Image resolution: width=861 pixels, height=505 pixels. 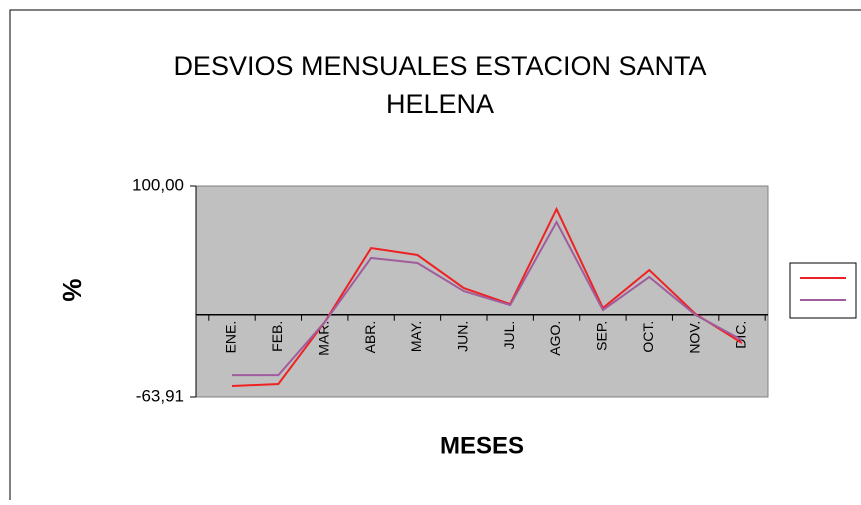 I want to click on x-tick-label: ABR., so click(x=370, y=337).